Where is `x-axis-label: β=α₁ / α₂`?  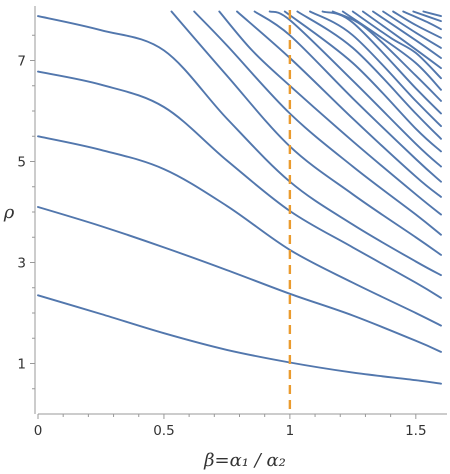
x-axis-label: β=α₁ / α₂ is located at coordinates (244, 460).